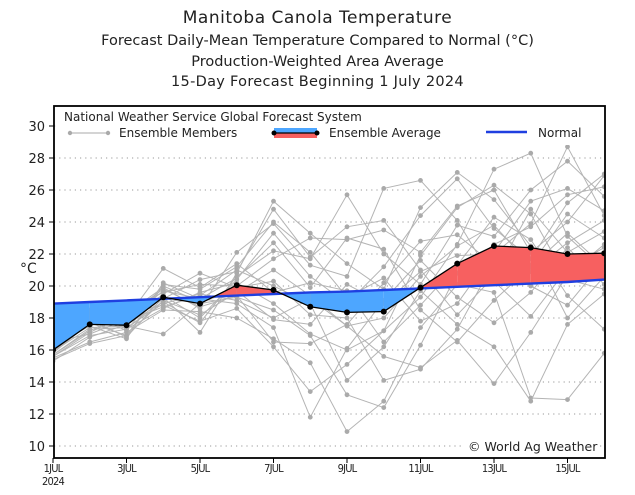  I want to click on y-tick-label-14: 14, so click(36, 383).